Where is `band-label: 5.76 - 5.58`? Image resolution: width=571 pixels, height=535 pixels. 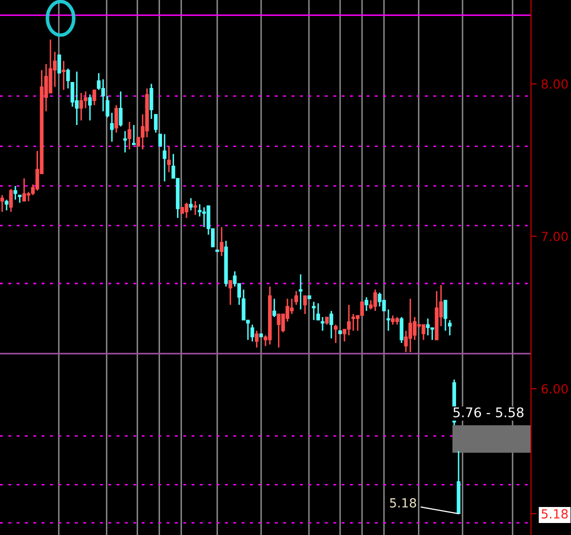
band-label: 5.76 - 5.58 is located at coordinates (488, 412).